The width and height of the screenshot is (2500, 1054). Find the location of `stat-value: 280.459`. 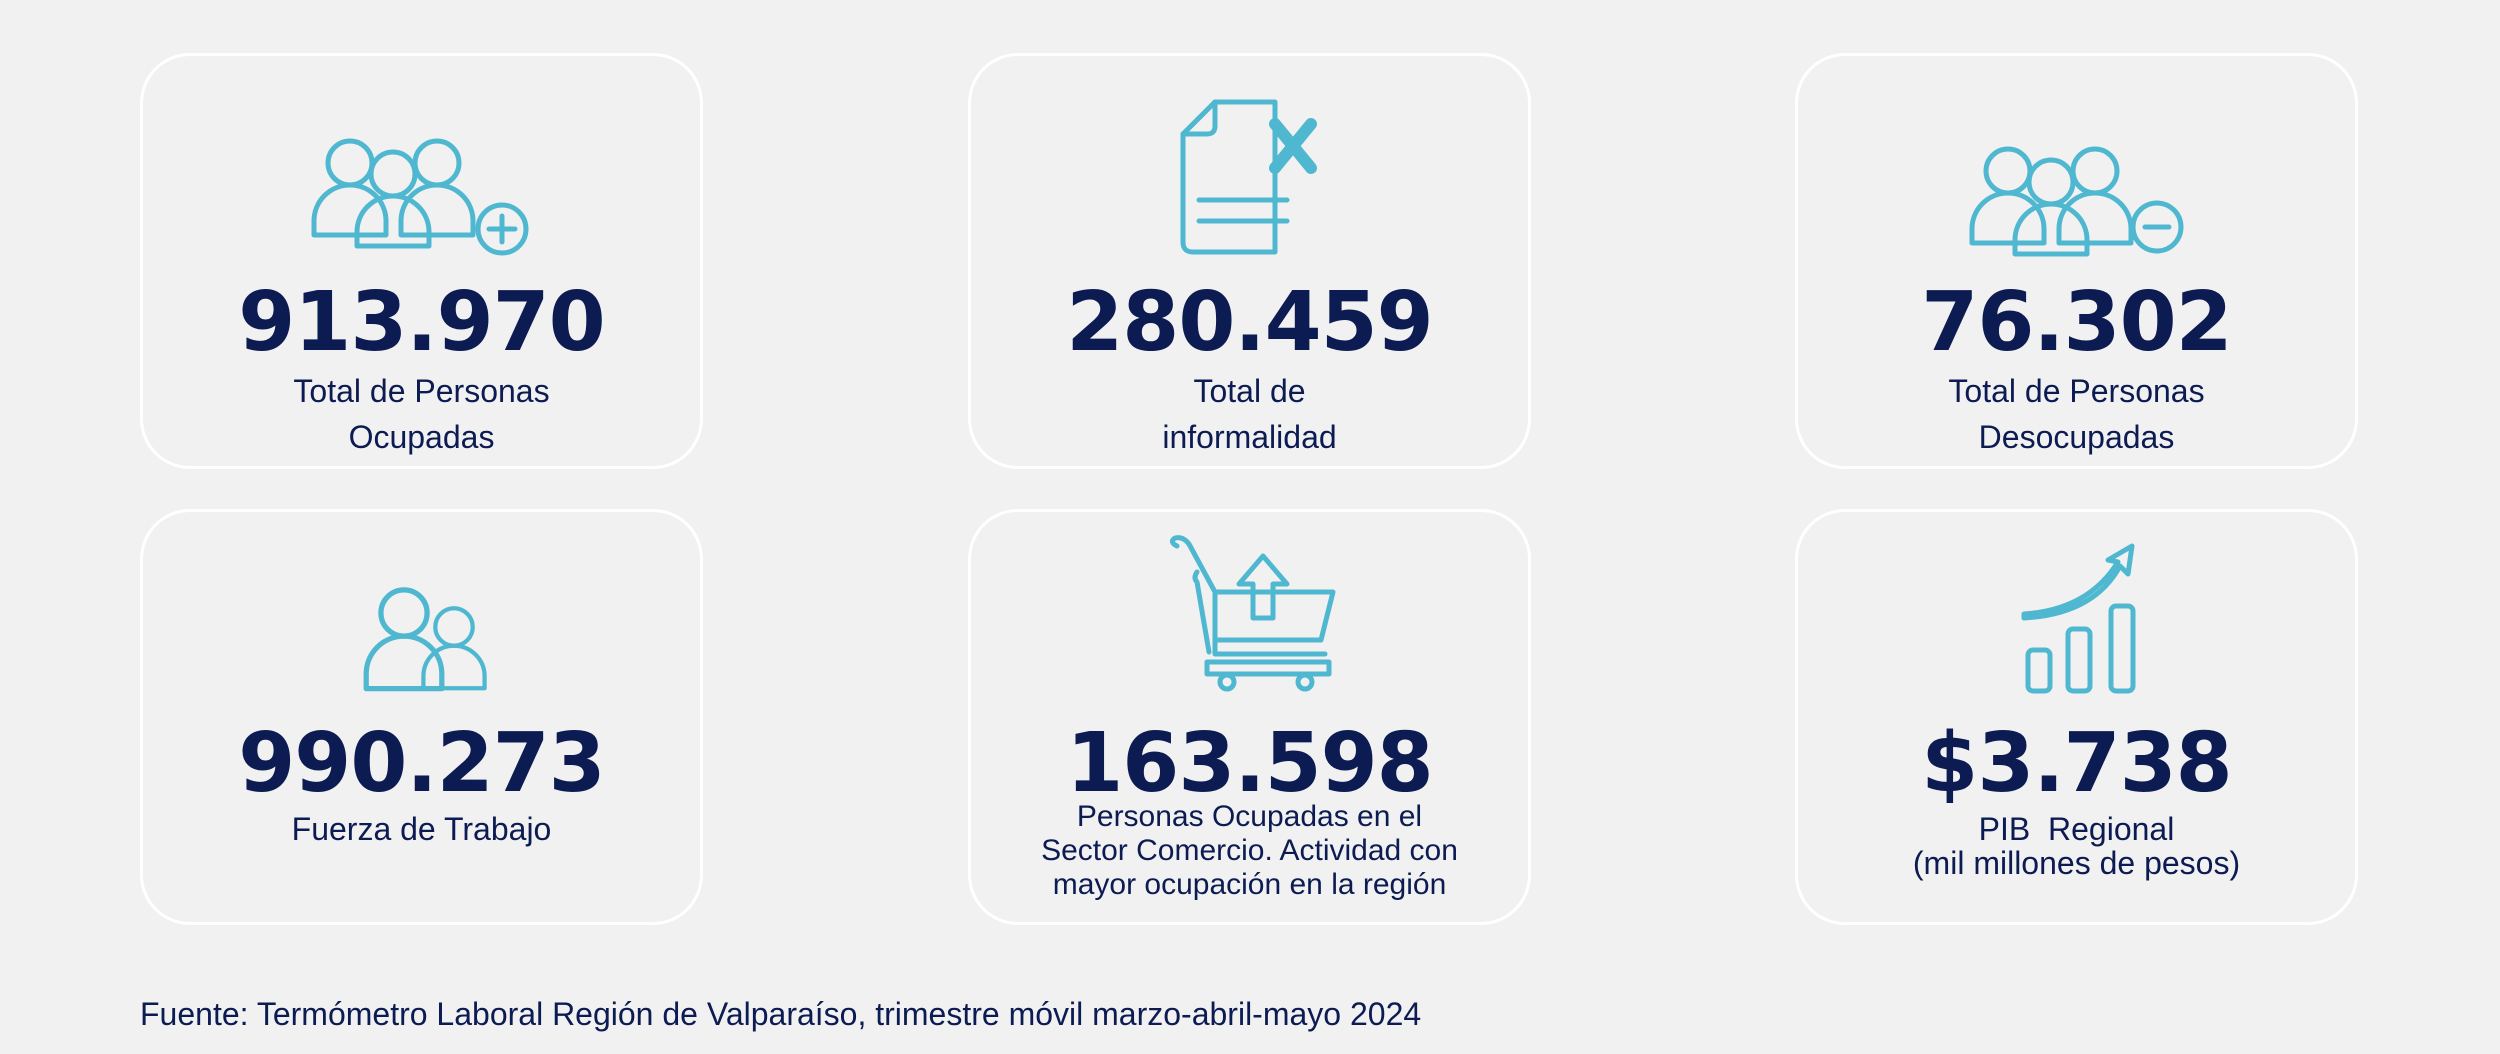

stat-value: 280.459 is located at coordinates (1249, 322).